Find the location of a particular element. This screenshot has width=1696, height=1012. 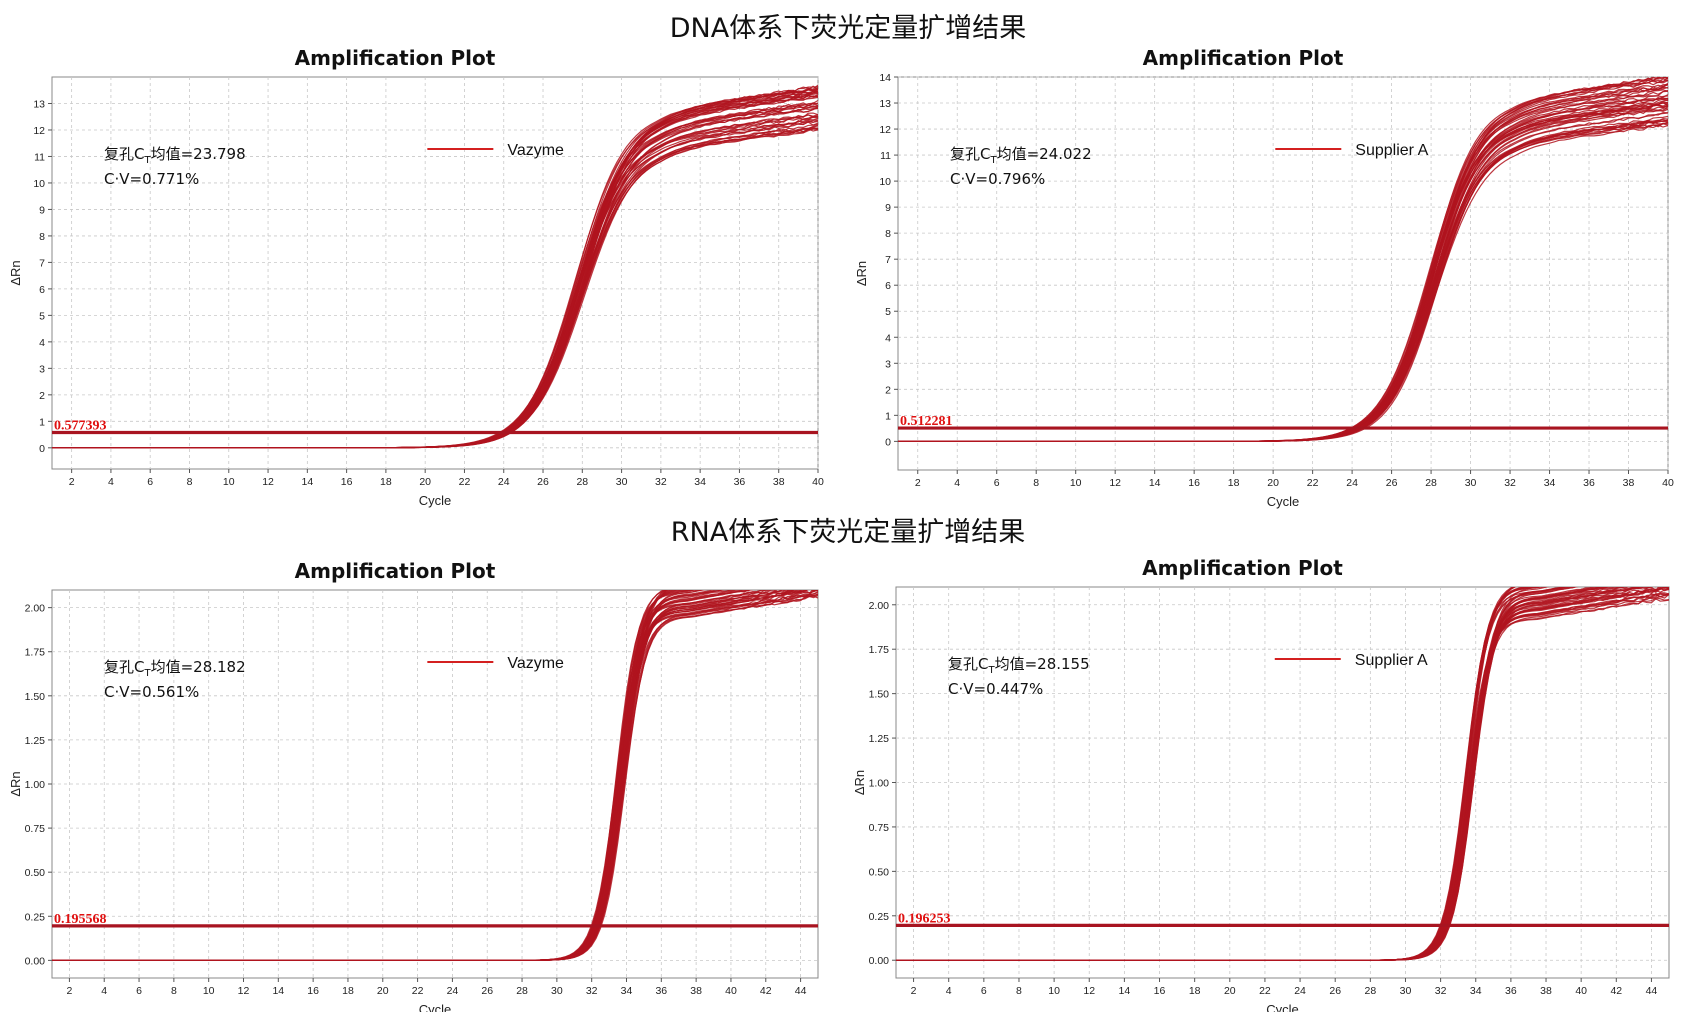

cv-annotation: C·V=0.771% is located at coordinates (151, 179).